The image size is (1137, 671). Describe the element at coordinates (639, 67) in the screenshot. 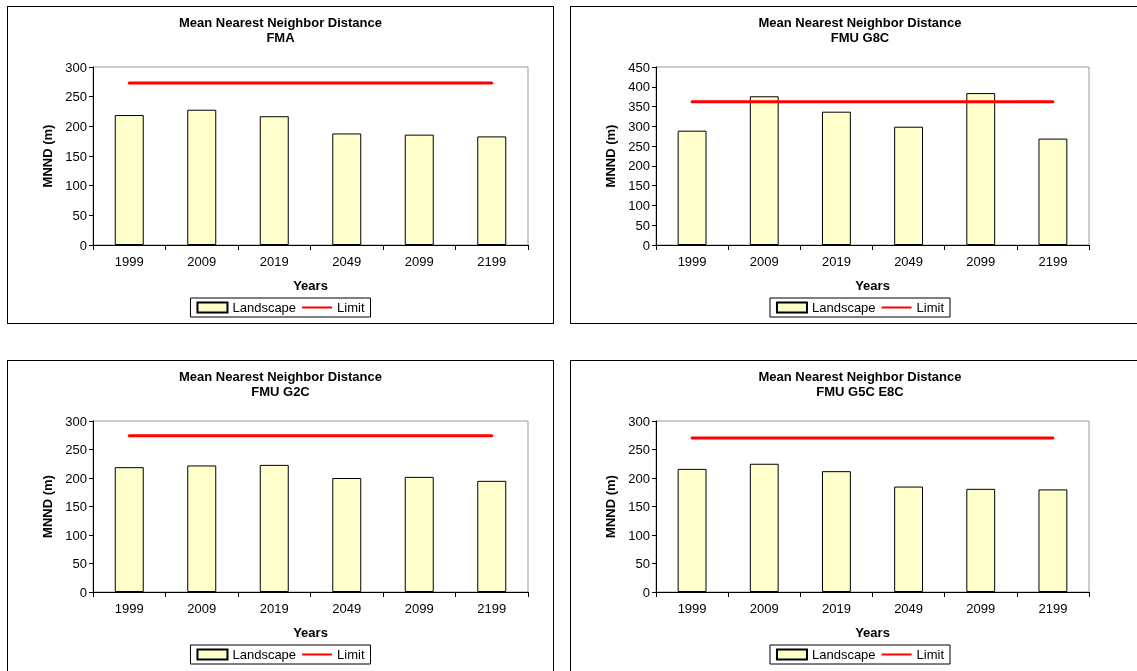

I see `y-tick-label: 450` at that location.